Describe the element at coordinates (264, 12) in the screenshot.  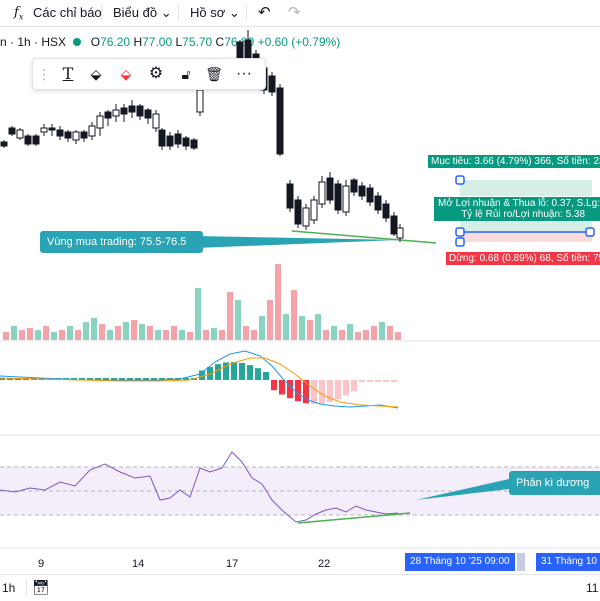
I see `undo-icon: ↶` at that location.